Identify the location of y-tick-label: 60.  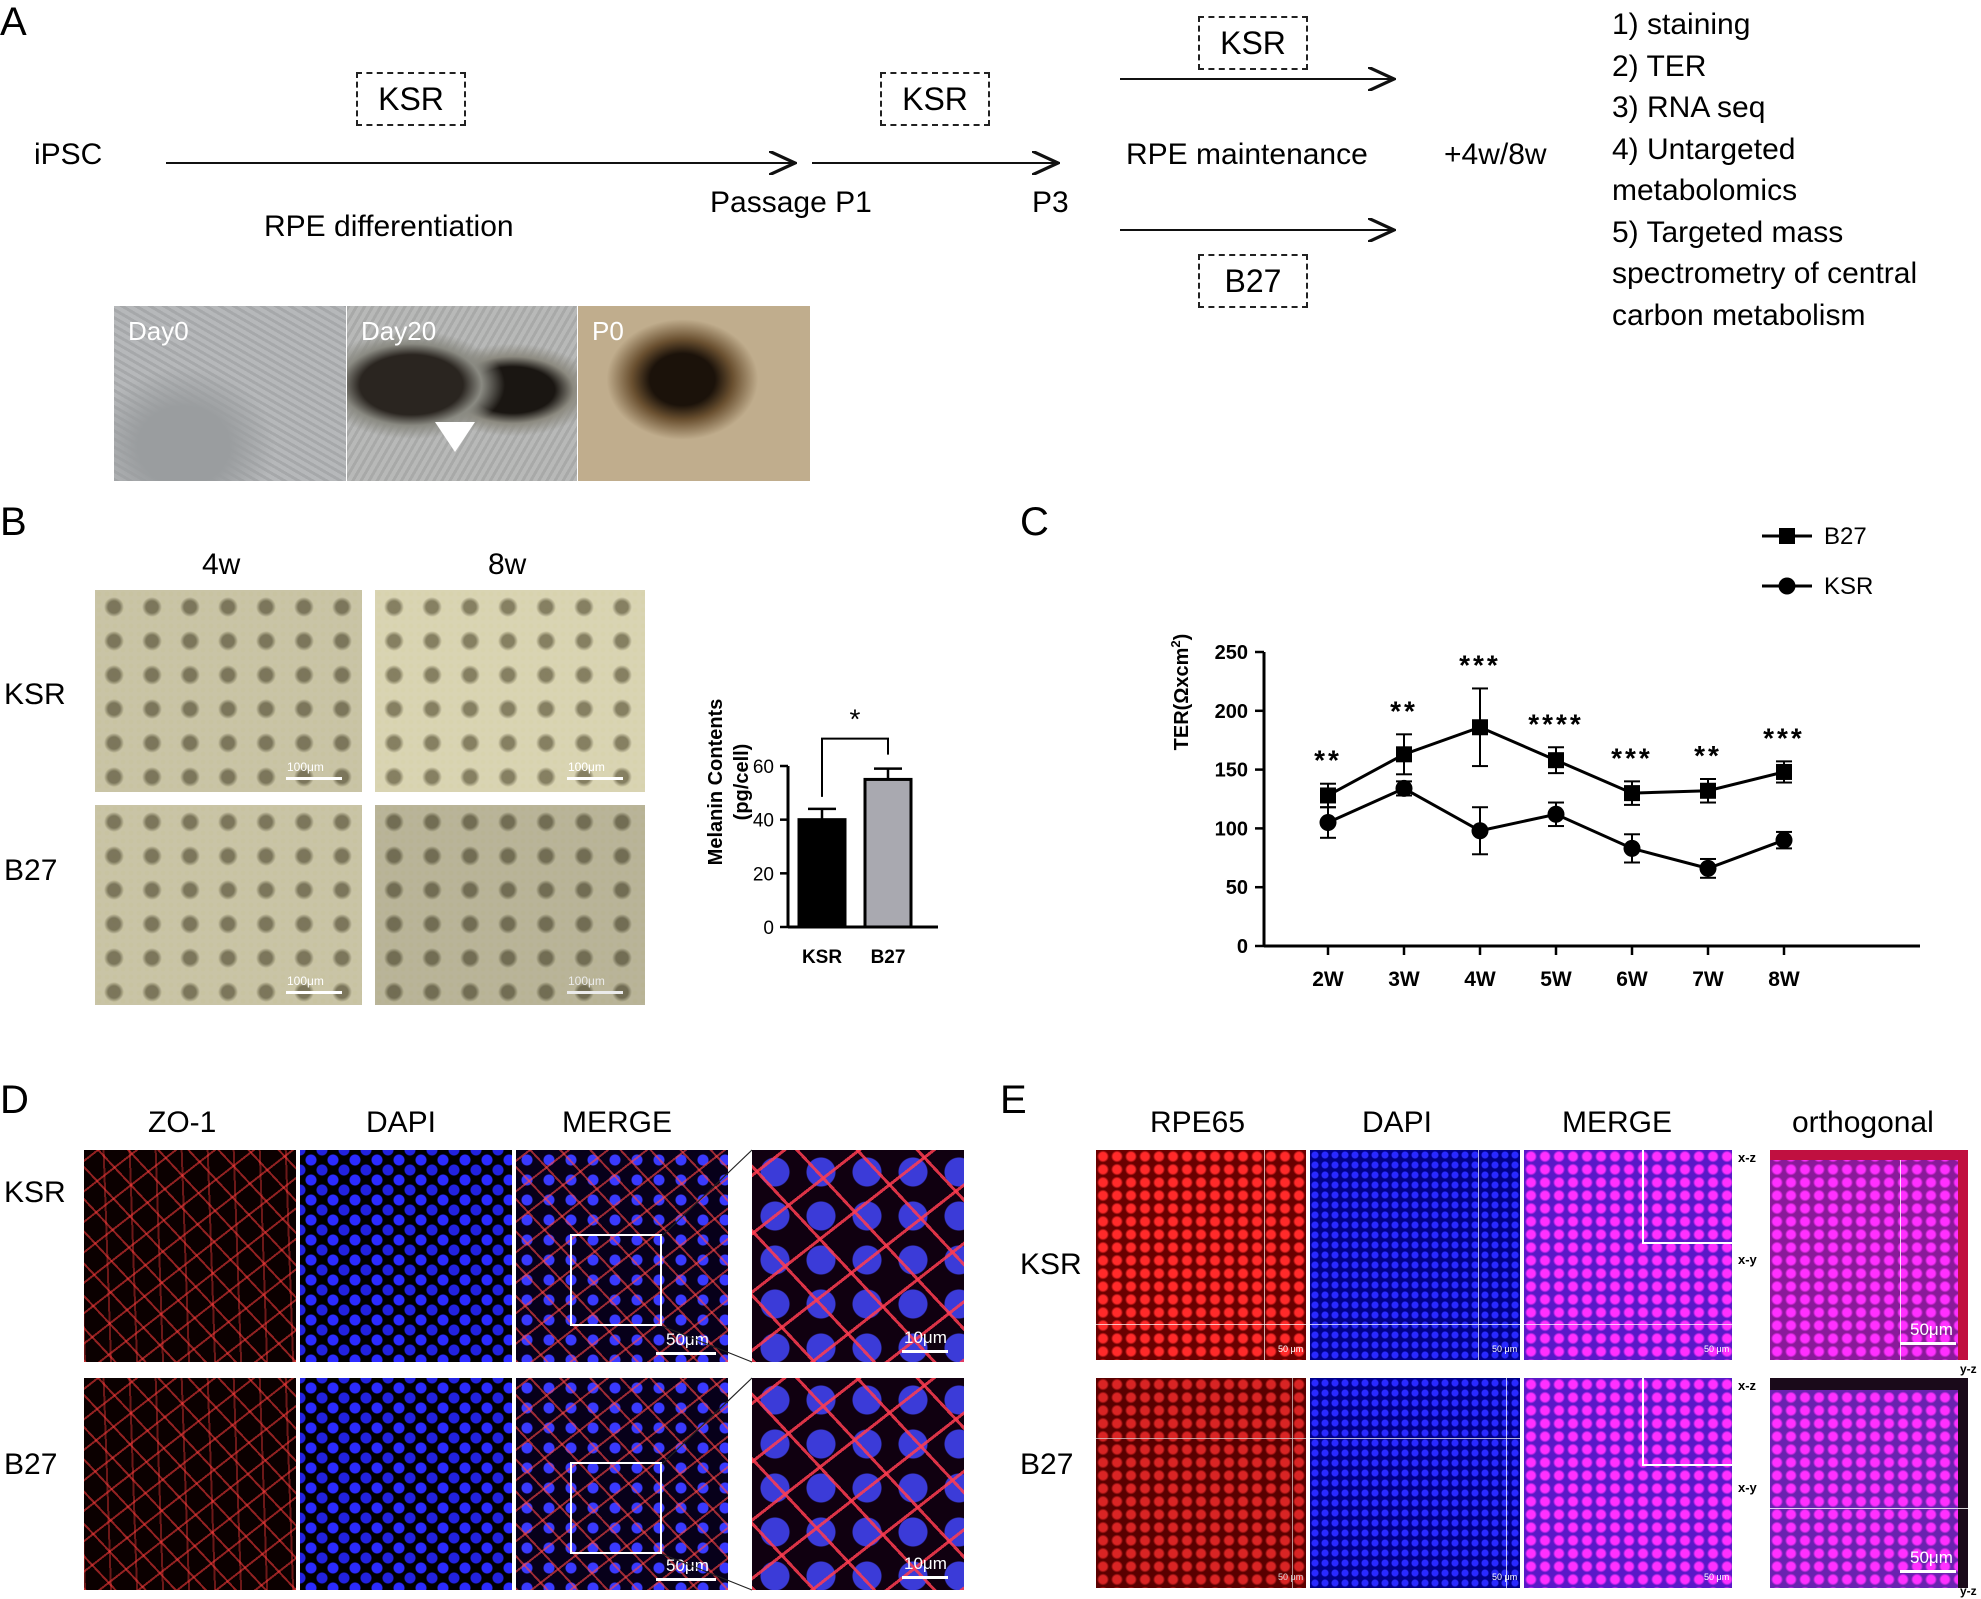
(763, 767).